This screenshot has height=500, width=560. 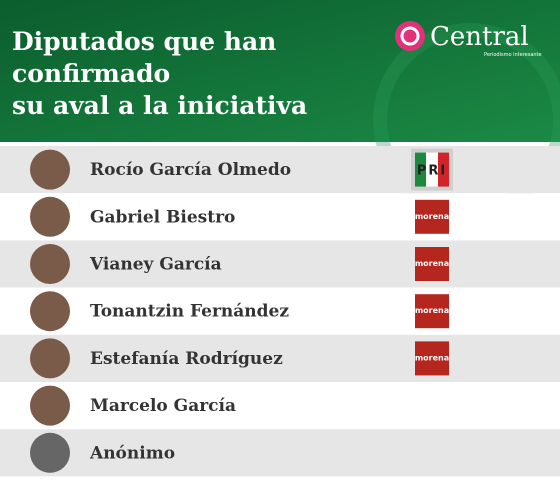 I want to click on party-label: PRI, so click(x=432, y=171).